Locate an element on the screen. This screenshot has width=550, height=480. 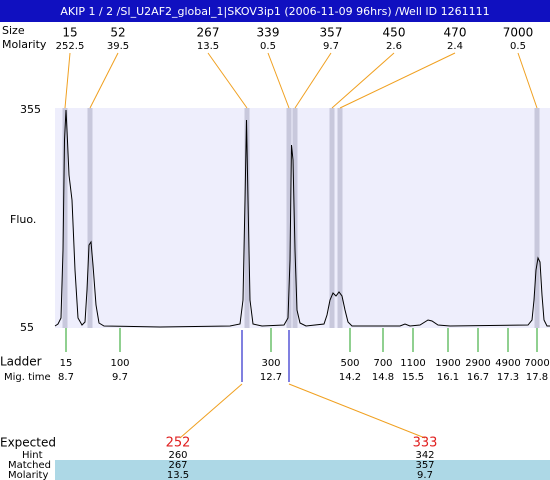
peak-size: 15 is located at coordinates (69, 33).